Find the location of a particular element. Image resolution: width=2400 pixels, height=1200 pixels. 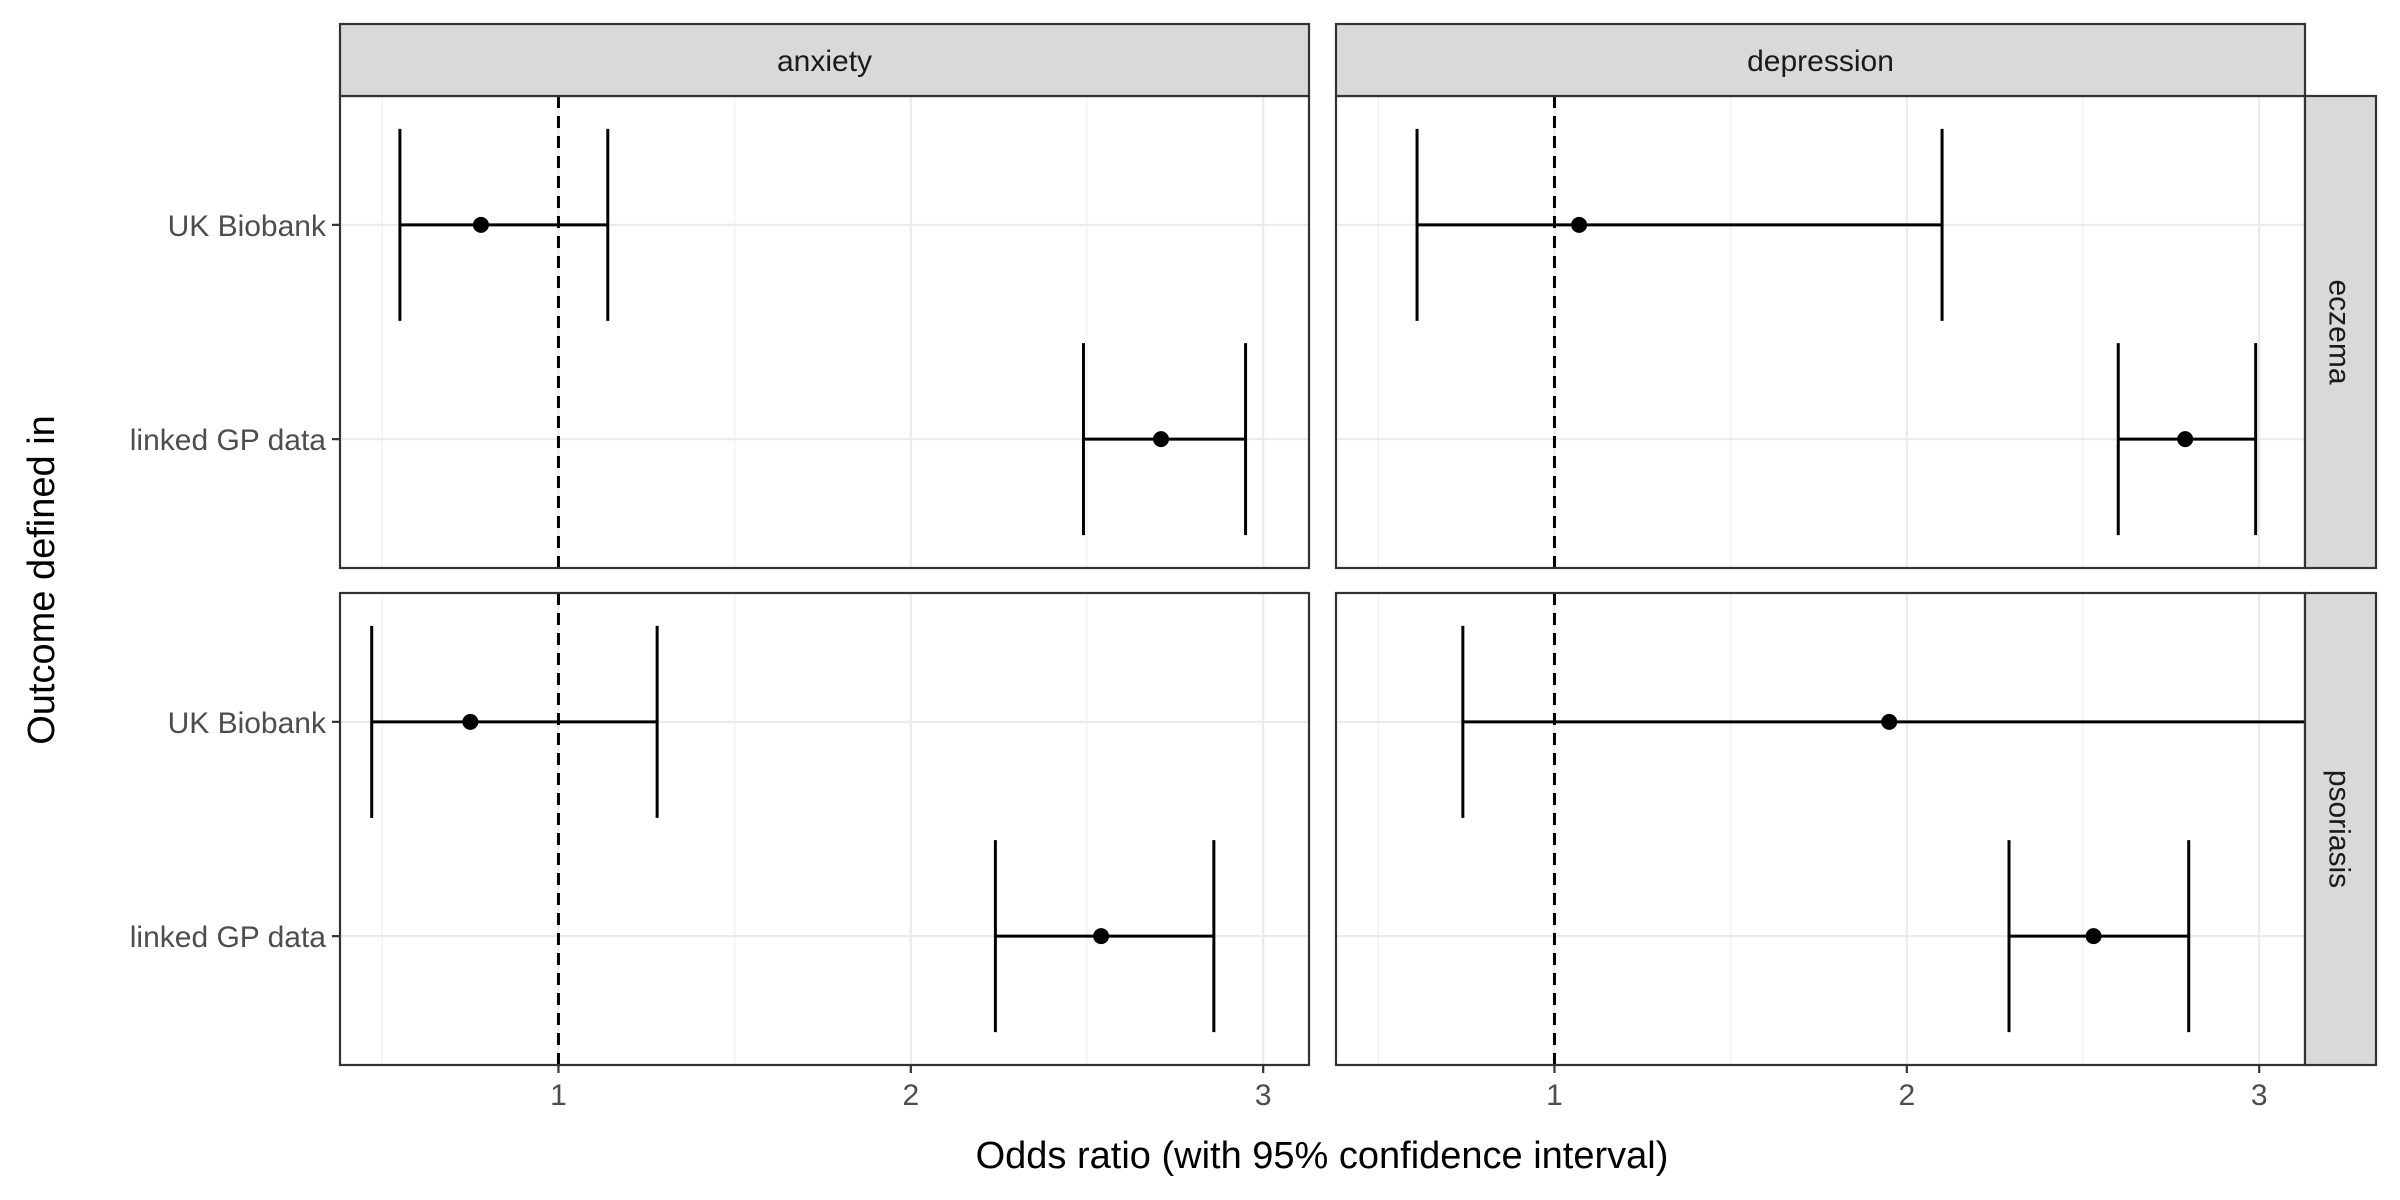

facet-row-label: eczema is located at coordinates (2339, 331).